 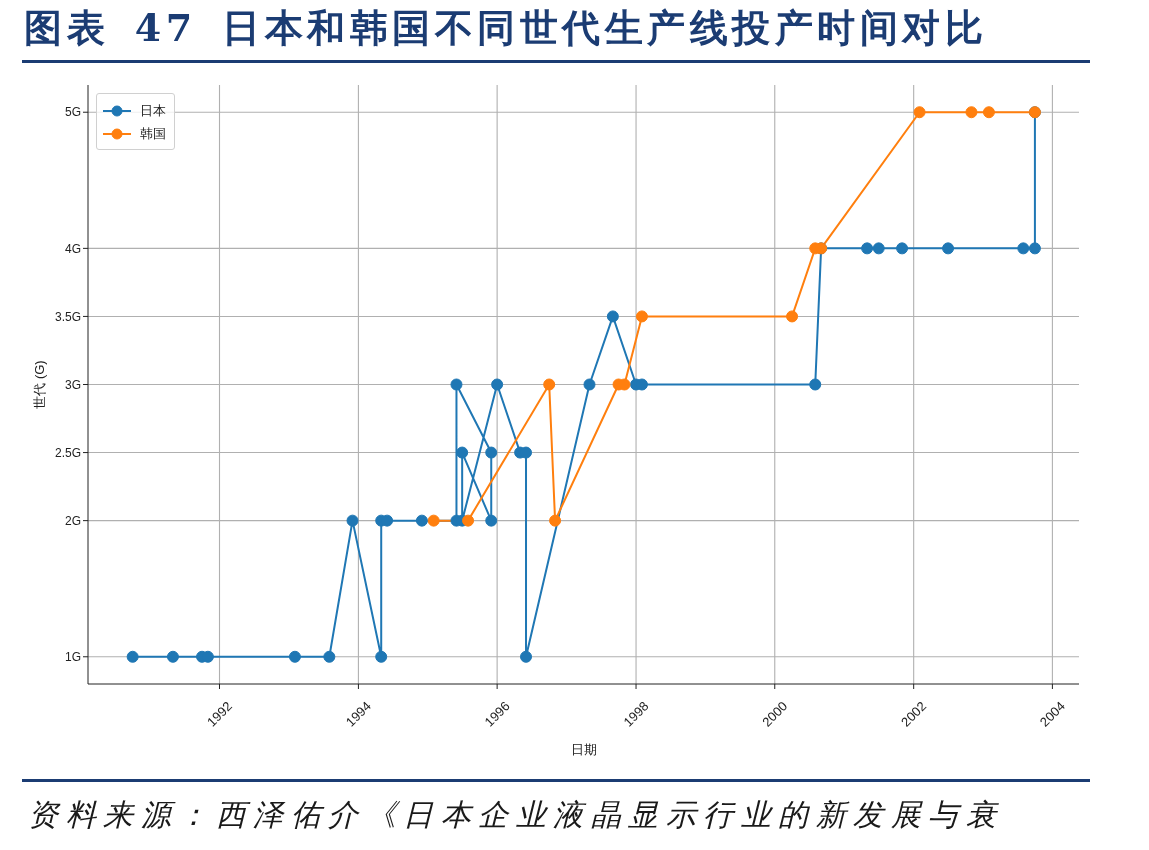 What do you see at coordinates (583, 749) in the screenshot?
I see `x-axis-title: 日期` at bounding box center [583, 749].